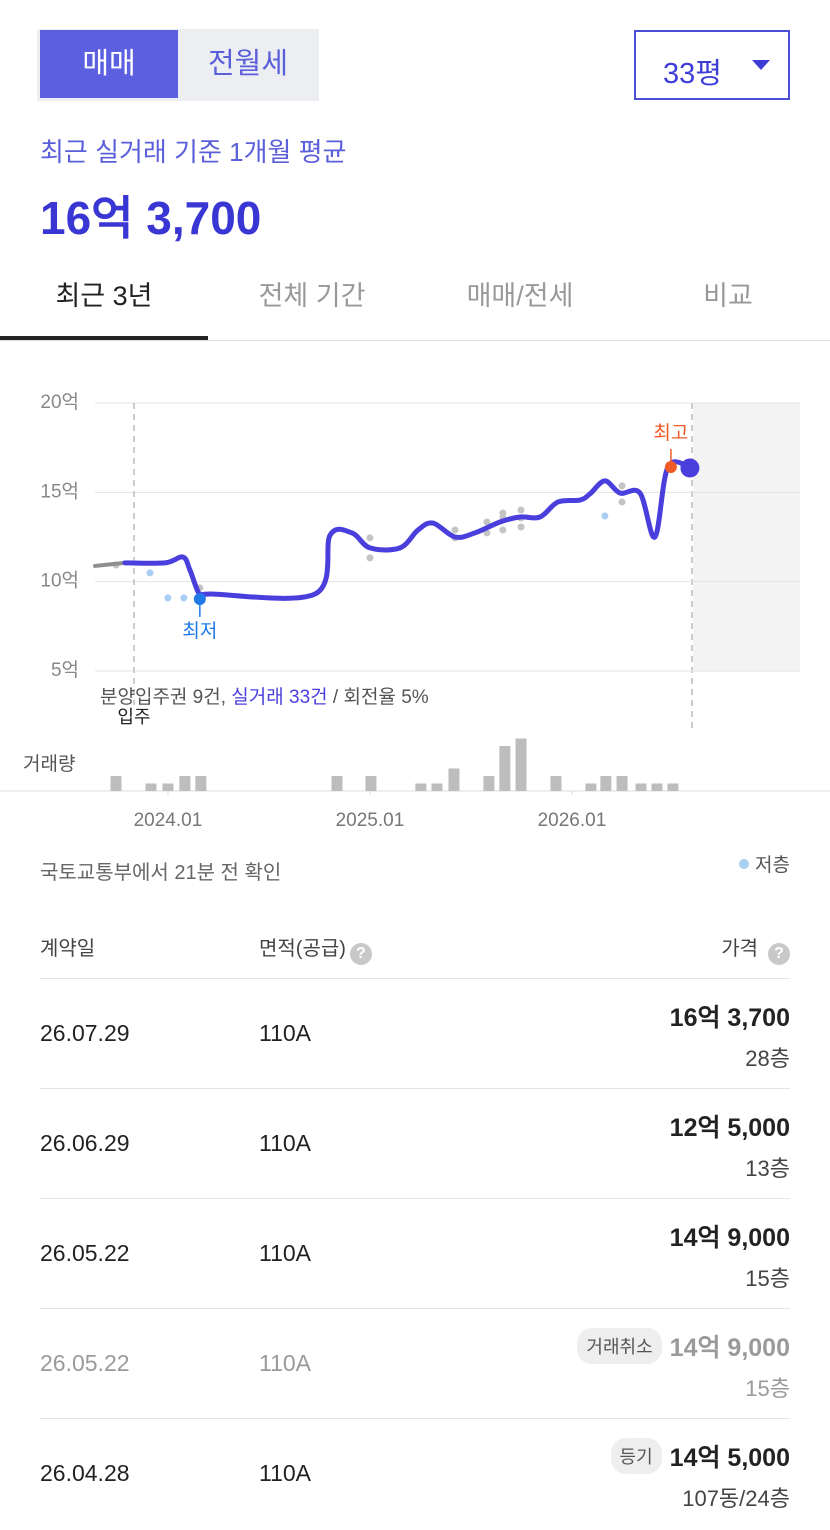 The width and height of the screenshot is (830, 1530). I want to click on future-shade, so click(746, 537).